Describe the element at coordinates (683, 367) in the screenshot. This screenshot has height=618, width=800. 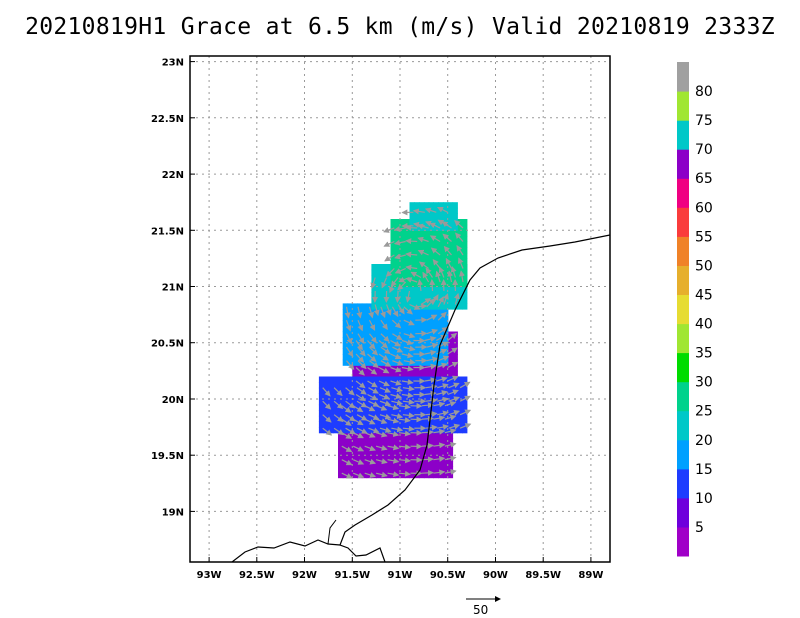
I see `colorbar-swatch` at that location.